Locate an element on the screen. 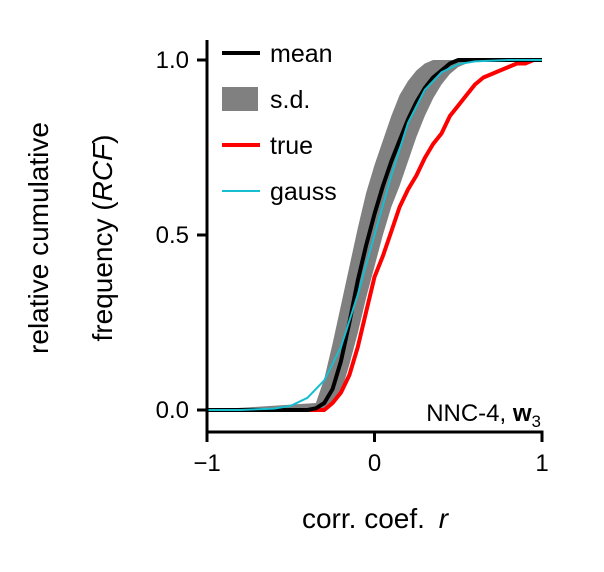 This screenshot has height=572, width=604. legend: mean s.d. true gauss is located at coordinates (279, 123).